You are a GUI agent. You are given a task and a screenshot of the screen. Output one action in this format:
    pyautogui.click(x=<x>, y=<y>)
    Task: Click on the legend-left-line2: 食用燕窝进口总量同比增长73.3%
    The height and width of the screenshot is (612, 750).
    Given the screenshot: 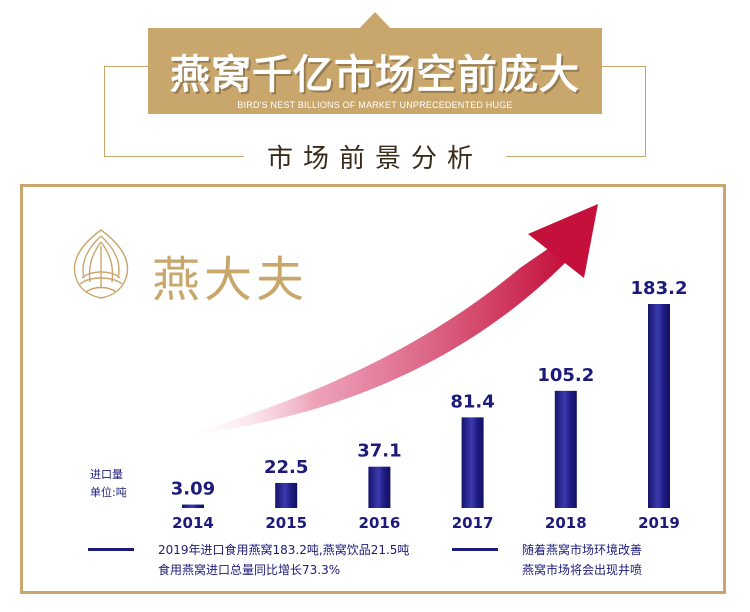 What is the action you would take?
    pyautogui.click(x=249, y=570)
    